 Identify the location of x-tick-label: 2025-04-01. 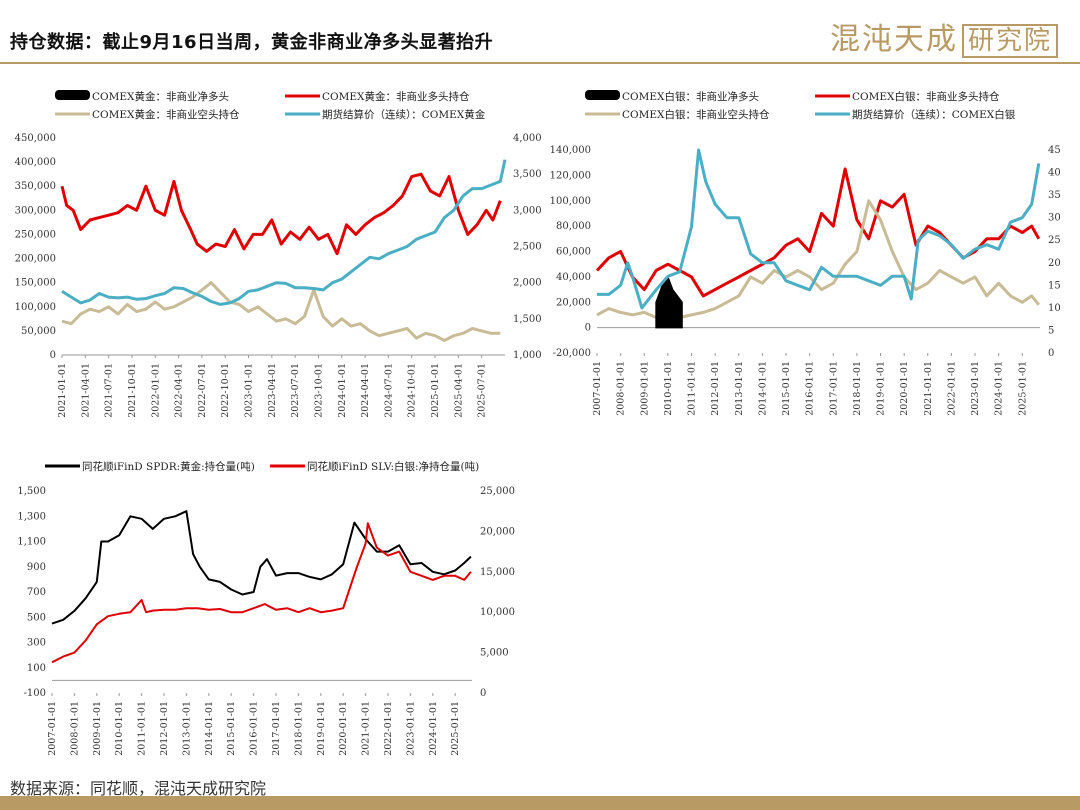
(458, 390).